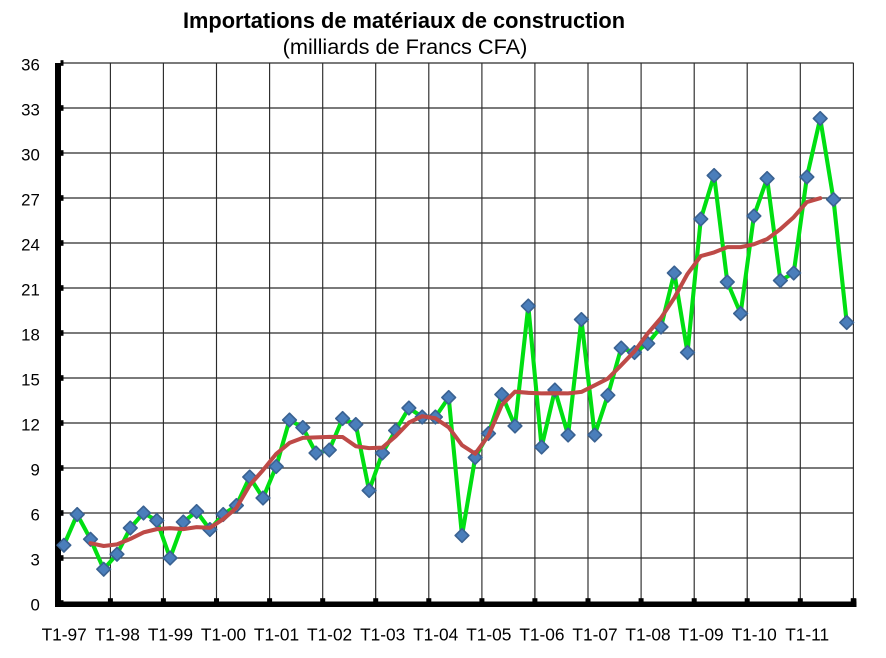 This screenshot has height=658, width=886. What do you see at coordinates (807, 635) in the screenshot?
I see `svg-text: T1-11` at bounding box center [807, 635].